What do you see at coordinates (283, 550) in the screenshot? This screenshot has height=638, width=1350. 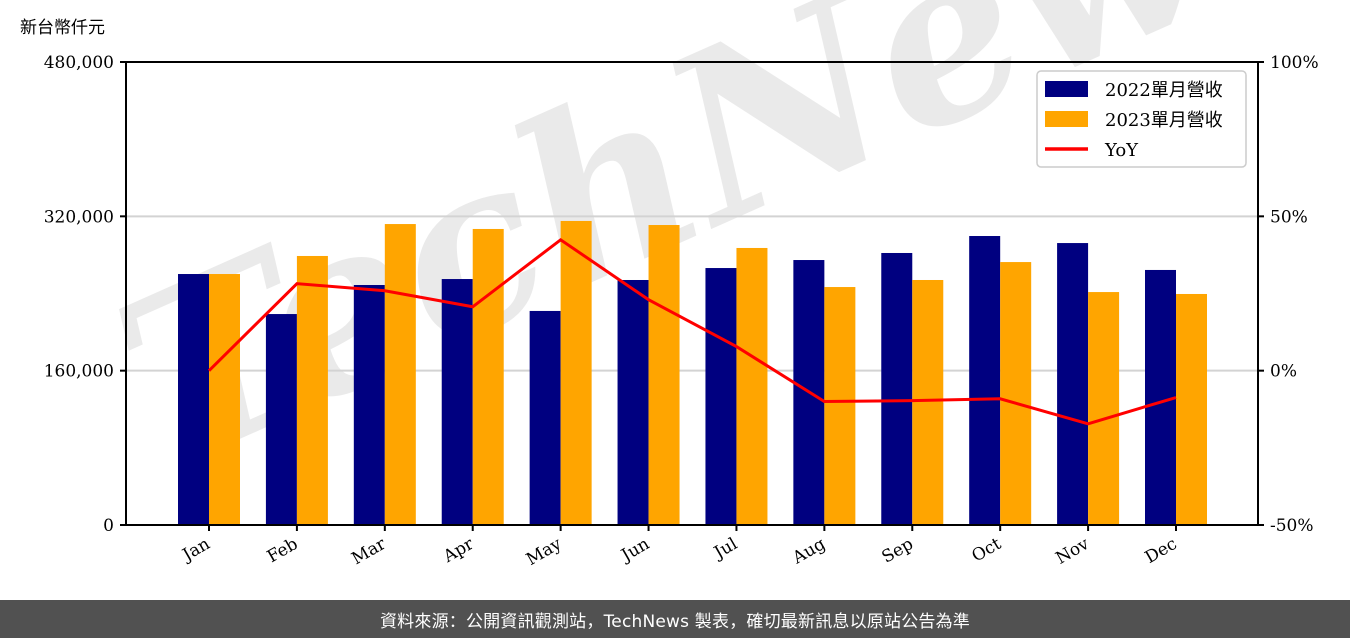 I see `x-tick-label-feb: Feb` at bounding box center [283, 550].